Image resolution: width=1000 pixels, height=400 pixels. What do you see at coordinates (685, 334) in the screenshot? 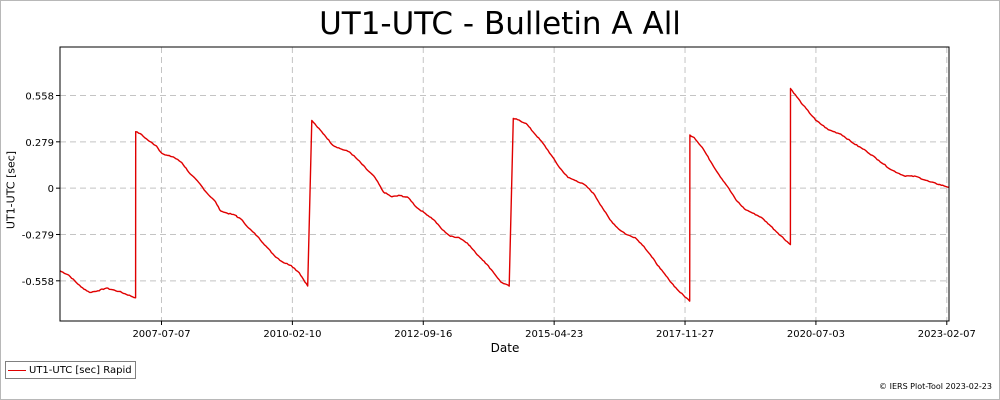
I see `x-tick-label: 2017-11-27` at bounding box center [685, 334].